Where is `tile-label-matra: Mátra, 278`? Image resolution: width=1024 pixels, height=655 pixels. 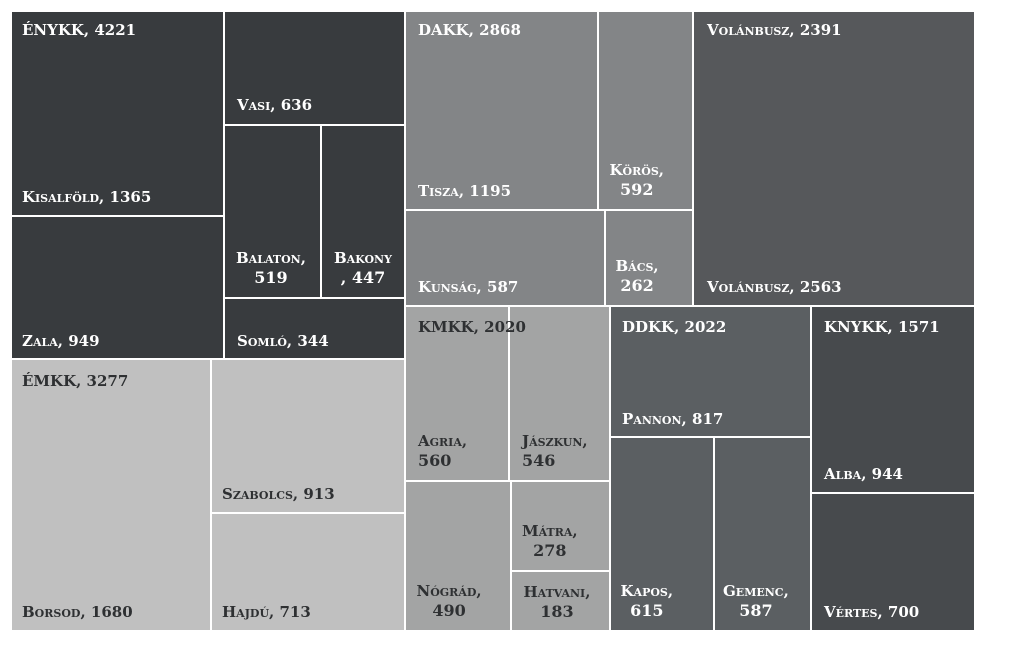
tile-label-matra: Mátra, 278 is located at coordinates (550, 541).